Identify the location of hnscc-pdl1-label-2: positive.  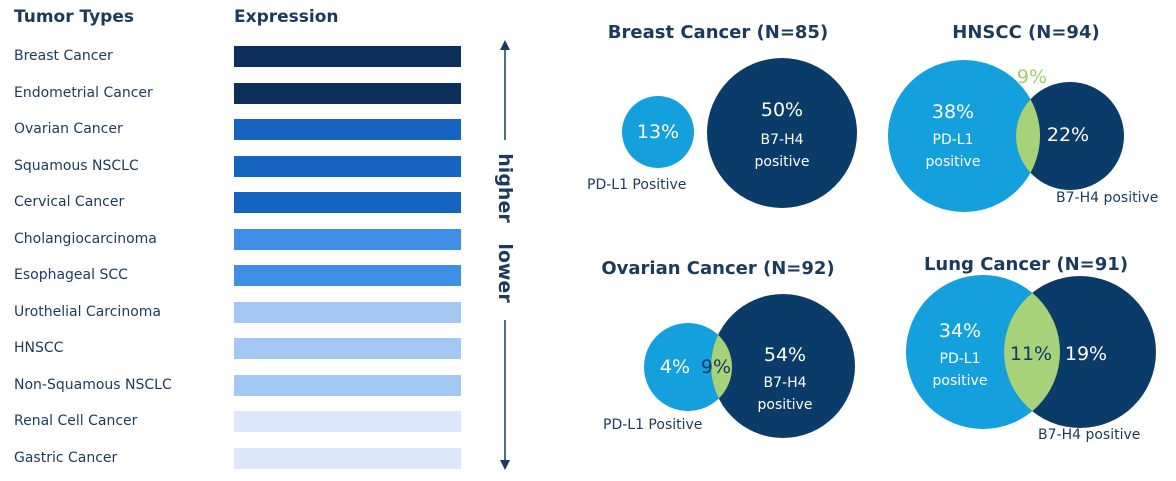
(953, 162).